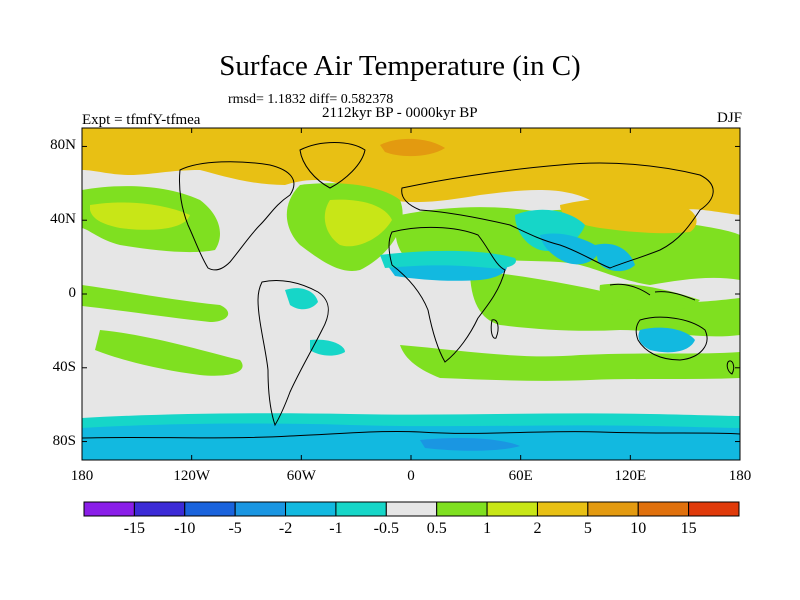 This screenshot has width=800, height=600. I want to click on north-america-coast, so click(237, 216).